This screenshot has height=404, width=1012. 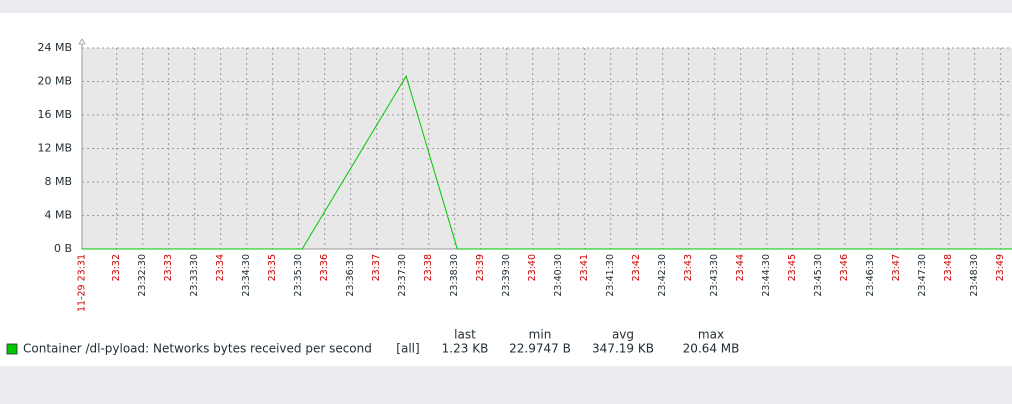 I want to click on x-tick-label: 23:34, so click(x=220, y=267).